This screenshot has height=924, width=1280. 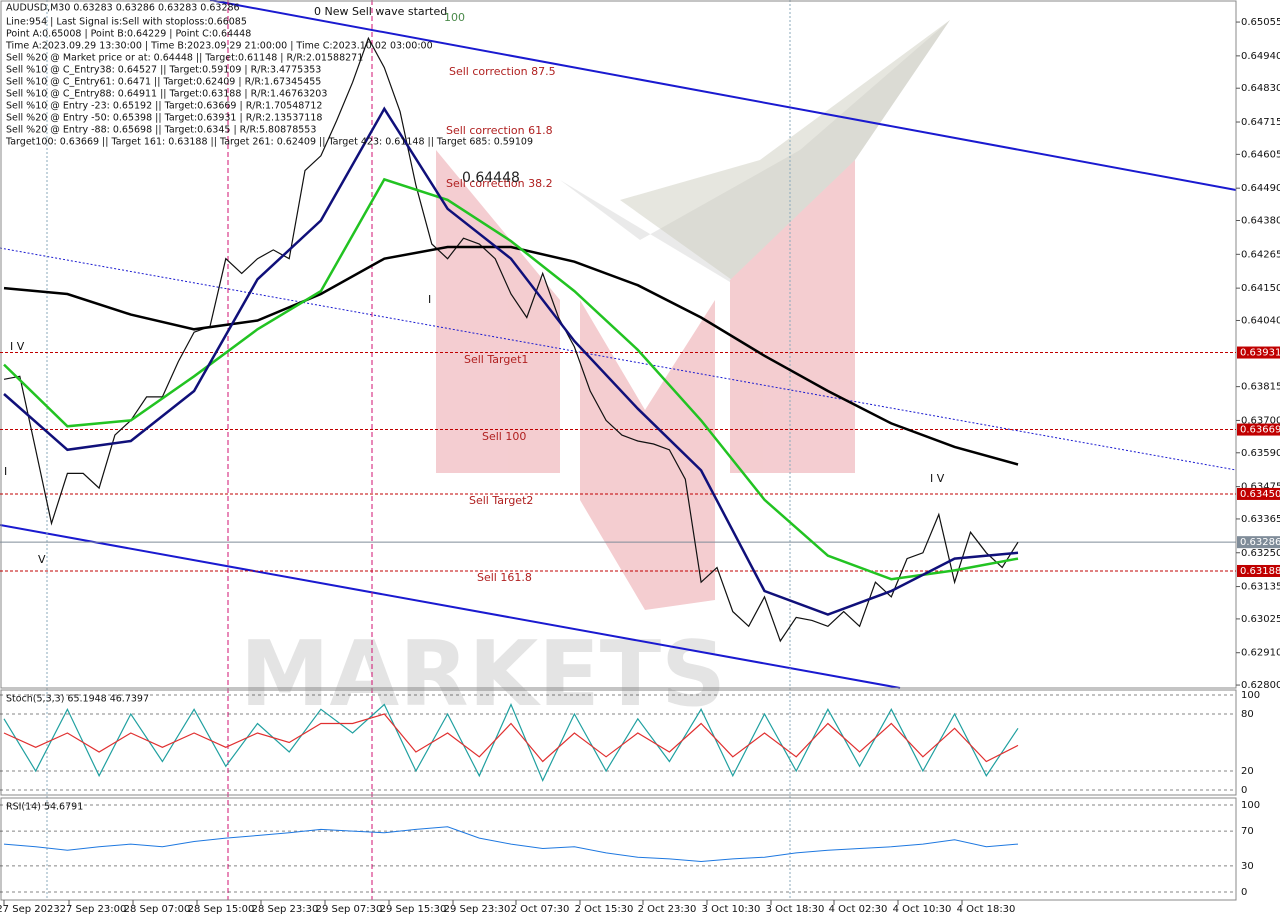 I want to click on y-tick-label: 0.65055, so click(x=1260, y=22).